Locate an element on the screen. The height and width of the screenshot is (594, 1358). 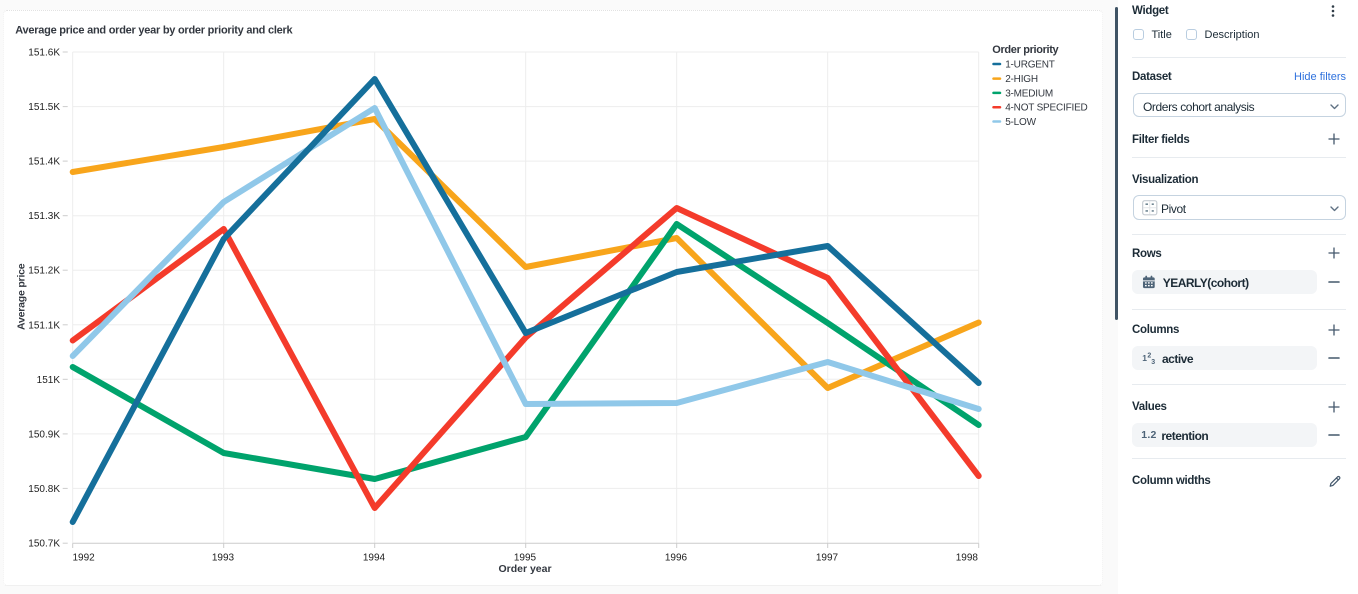
svg-text: 4-NOT SPECIFIED is located at coordinates (1046, 108).